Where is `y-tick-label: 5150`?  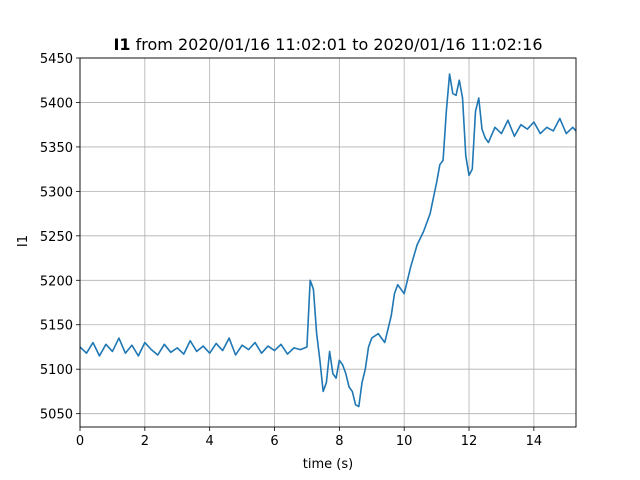 y-tick-label: 5150 is located at coordinates (56, 326).